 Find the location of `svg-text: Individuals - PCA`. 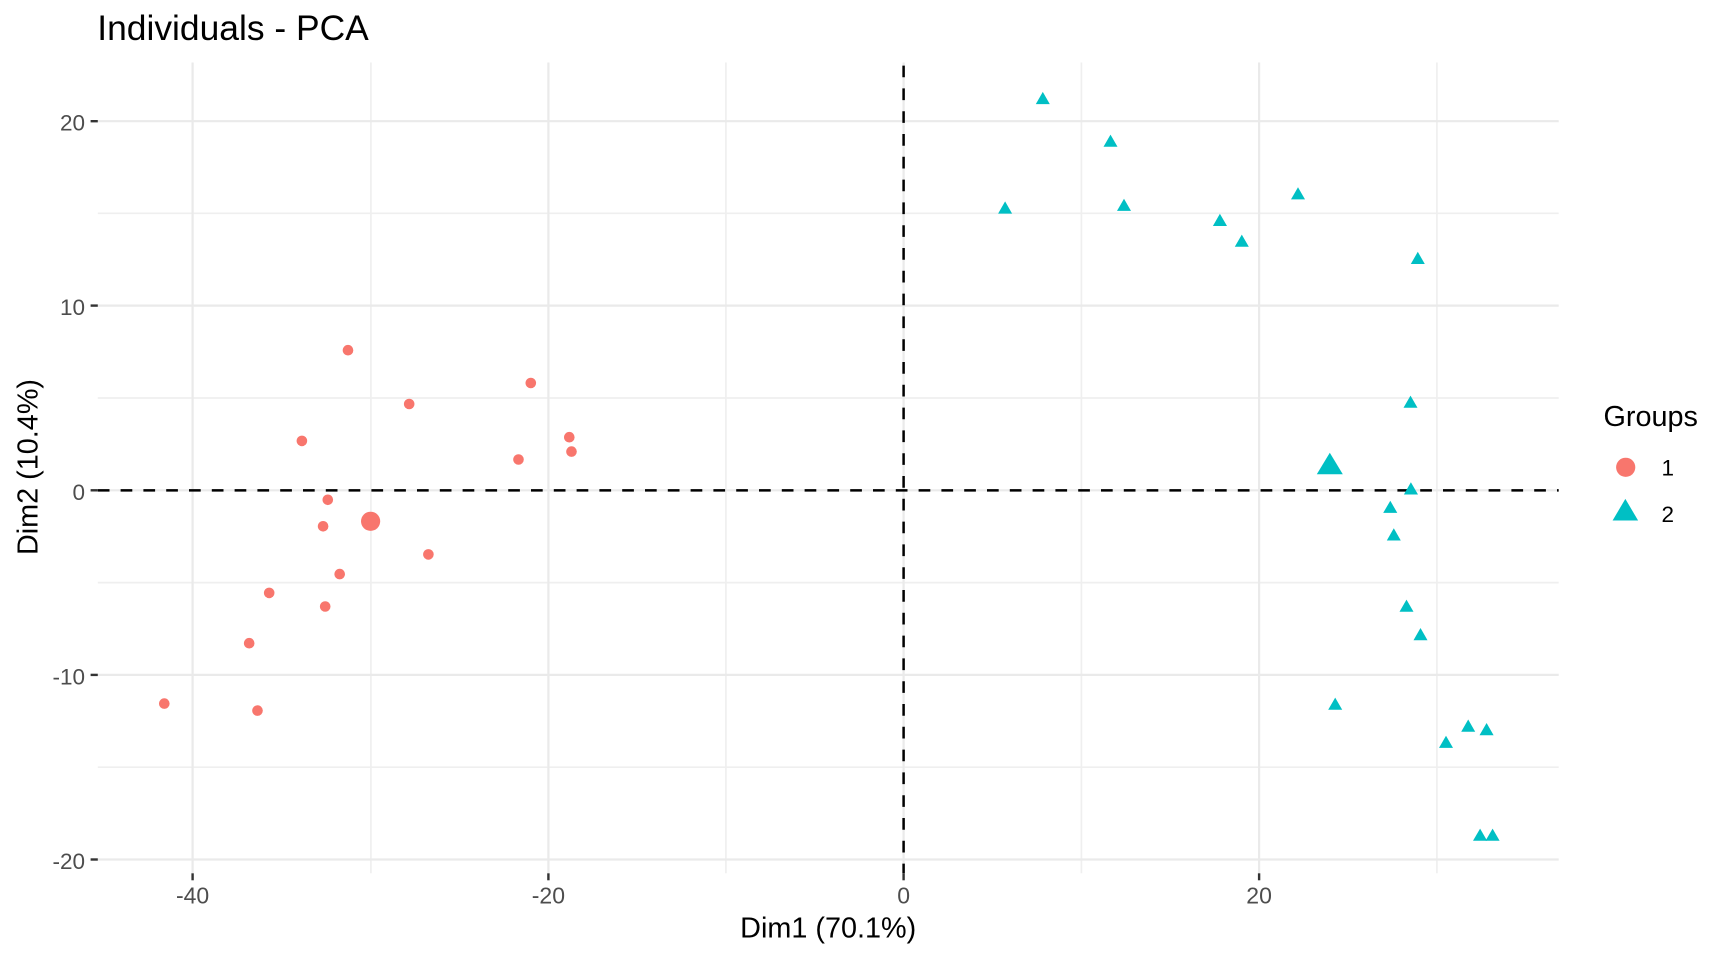

svg-text: Individuals - PCA is located at coordinates (233, 28).